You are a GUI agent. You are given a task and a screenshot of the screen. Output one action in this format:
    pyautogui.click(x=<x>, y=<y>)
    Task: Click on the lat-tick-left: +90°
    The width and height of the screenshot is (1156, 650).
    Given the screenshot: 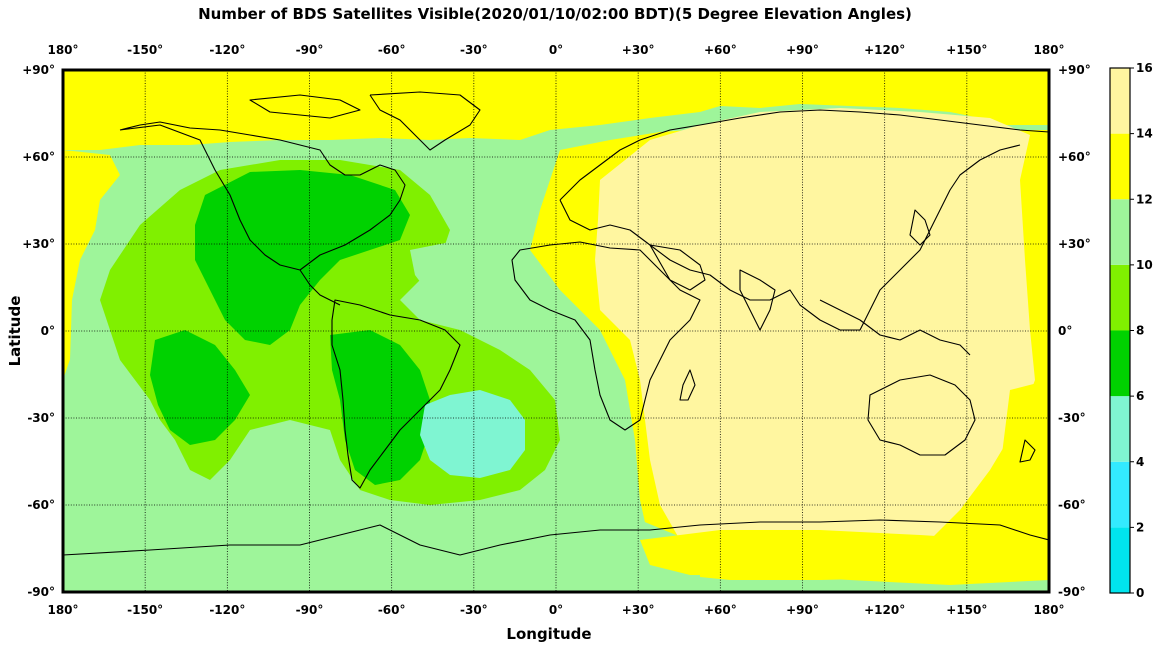 What is the action you would take?
    pyautogui.click(x=38, y=70)
    